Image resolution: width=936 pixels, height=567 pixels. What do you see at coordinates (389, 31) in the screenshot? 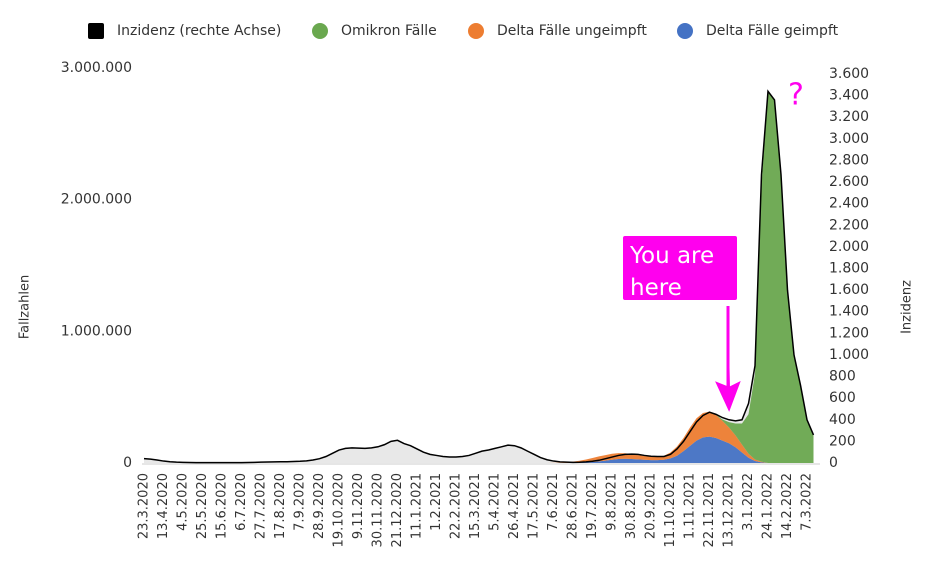
I see `legend-label: Omikron Fälle` at bounding box center [389, 31].